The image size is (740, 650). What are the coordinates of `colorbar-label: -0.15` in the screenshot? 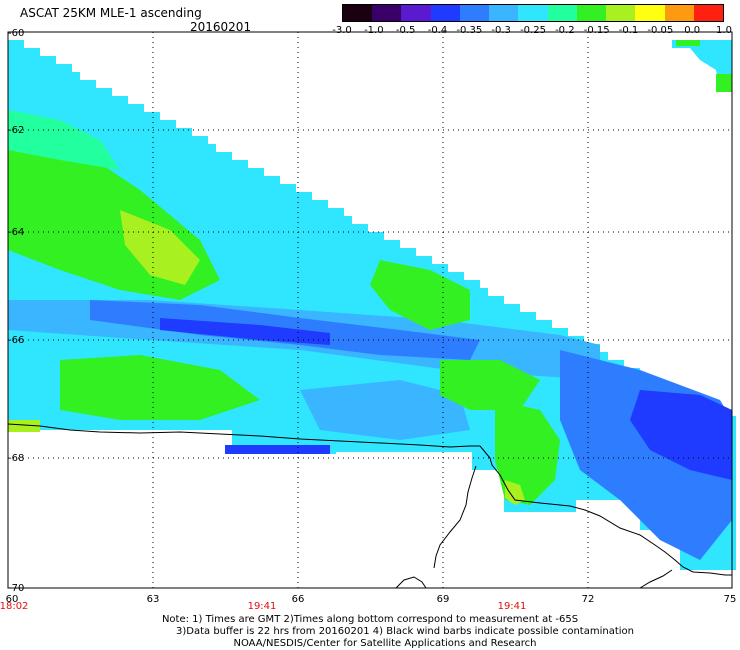 It's located at (596, 30).